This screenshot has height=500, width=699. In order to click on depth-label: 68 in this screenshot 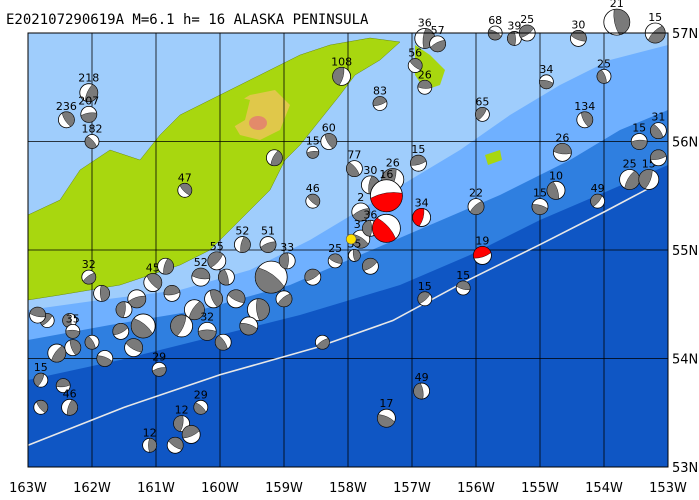, I will do `click(495, 20)`.